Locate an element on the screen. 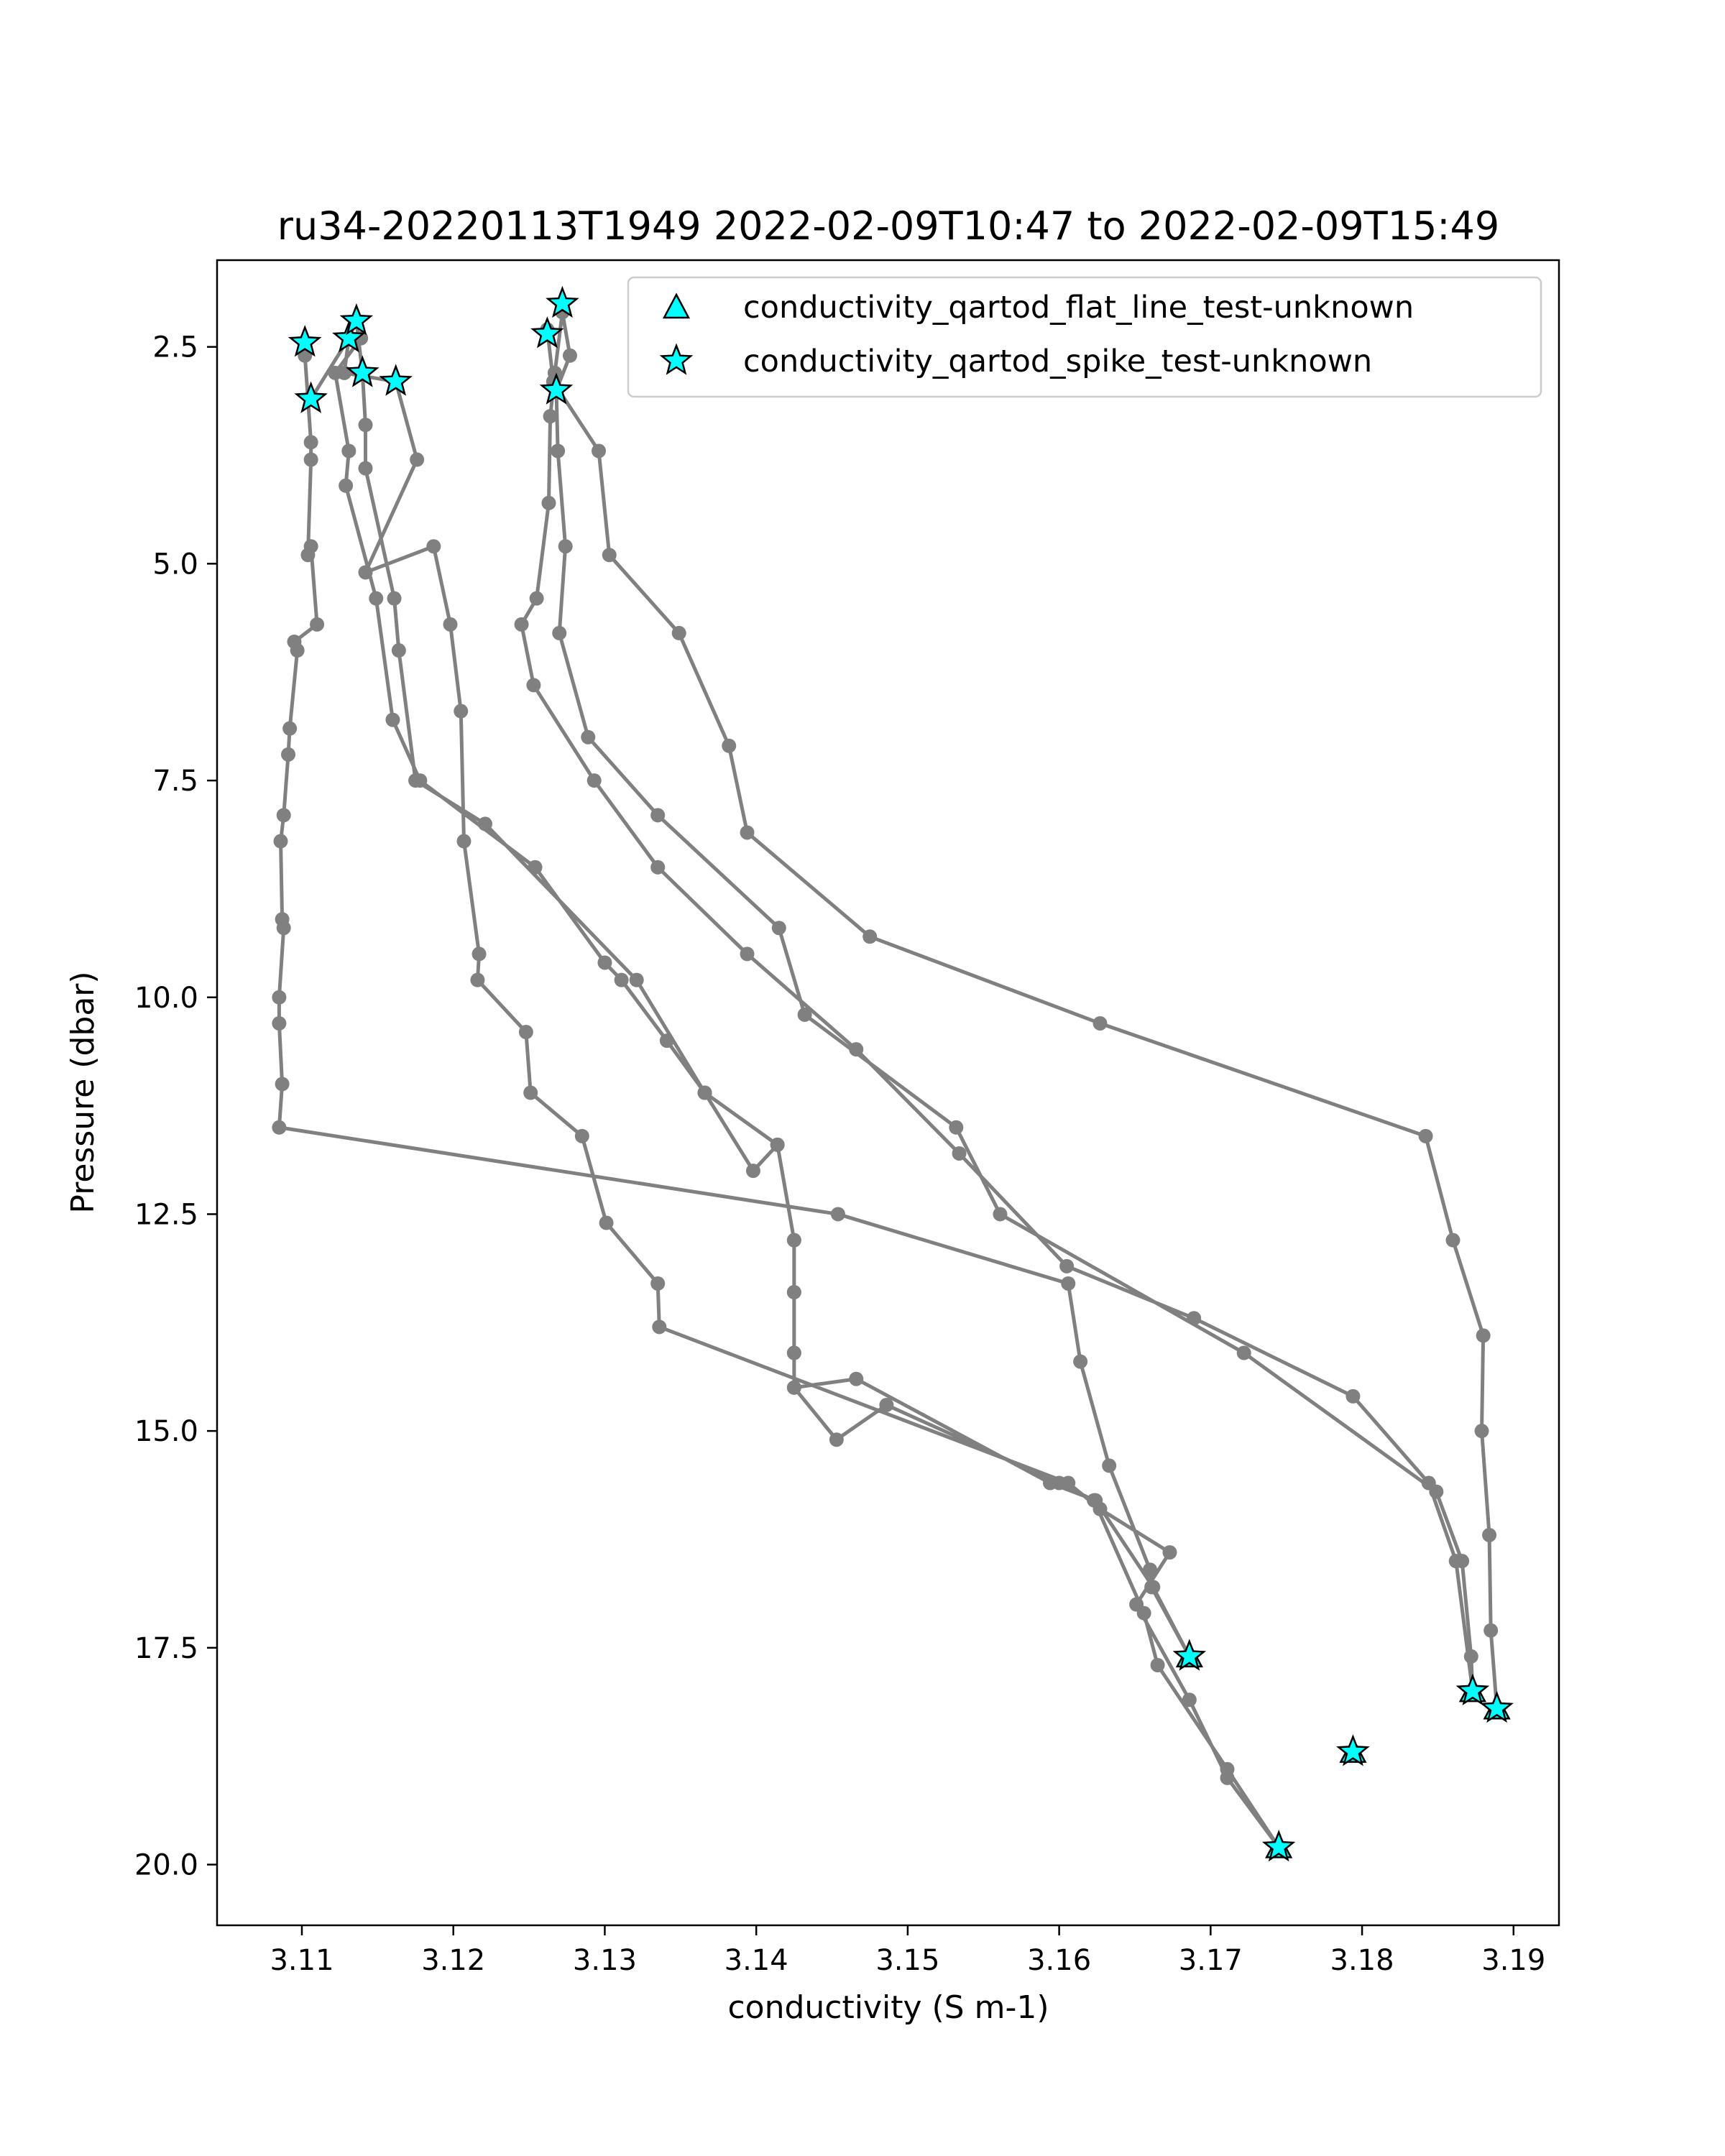 This screenshot has height=2156, width=1725. y-tick-label: 12.5 is located at coordinates (166, 1214).